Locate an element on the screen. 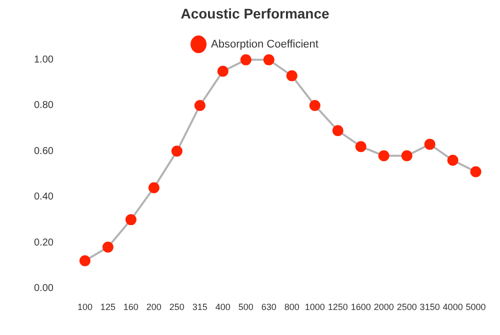 The width and height of the screenshot is (500, 335). x-tick-label: 1250 is located at coordinates (338, 307).